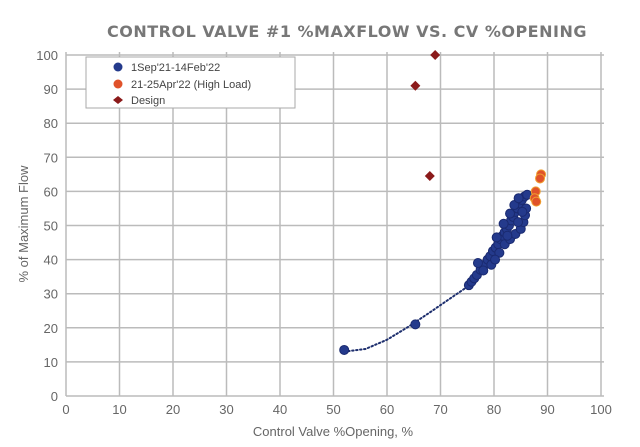 The image size is (640, 447). What do you see at coordinates (547, 409) in the screenshot?
I see `x-tick-label: 90` at bounding box center [547, 409].